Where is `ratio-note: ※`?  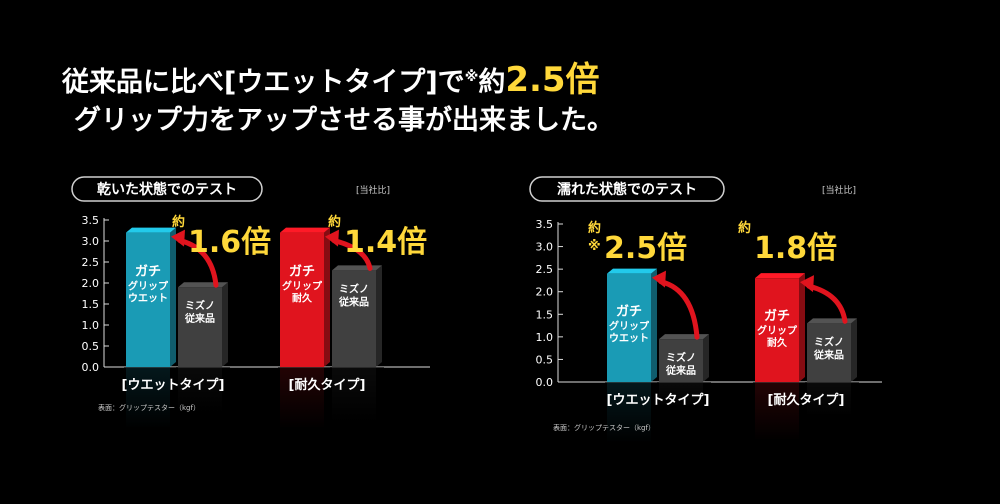 ratio-note: ※ is located at coordinates (594, 246).